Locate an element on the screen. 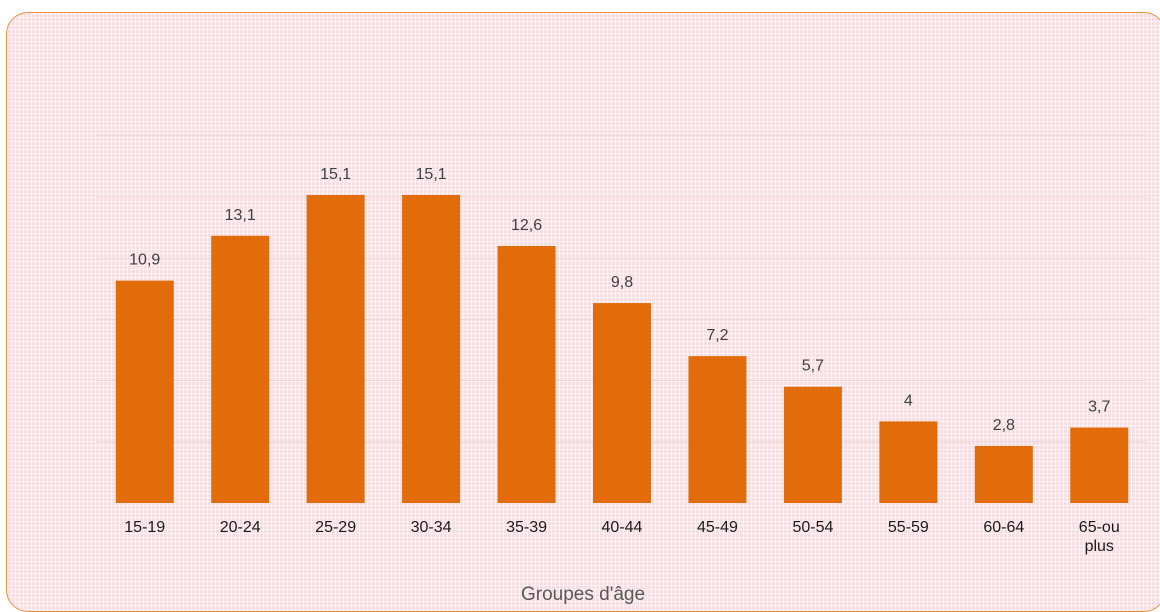  x-tick-label: 40-44 is located at coordinates (622, 527).